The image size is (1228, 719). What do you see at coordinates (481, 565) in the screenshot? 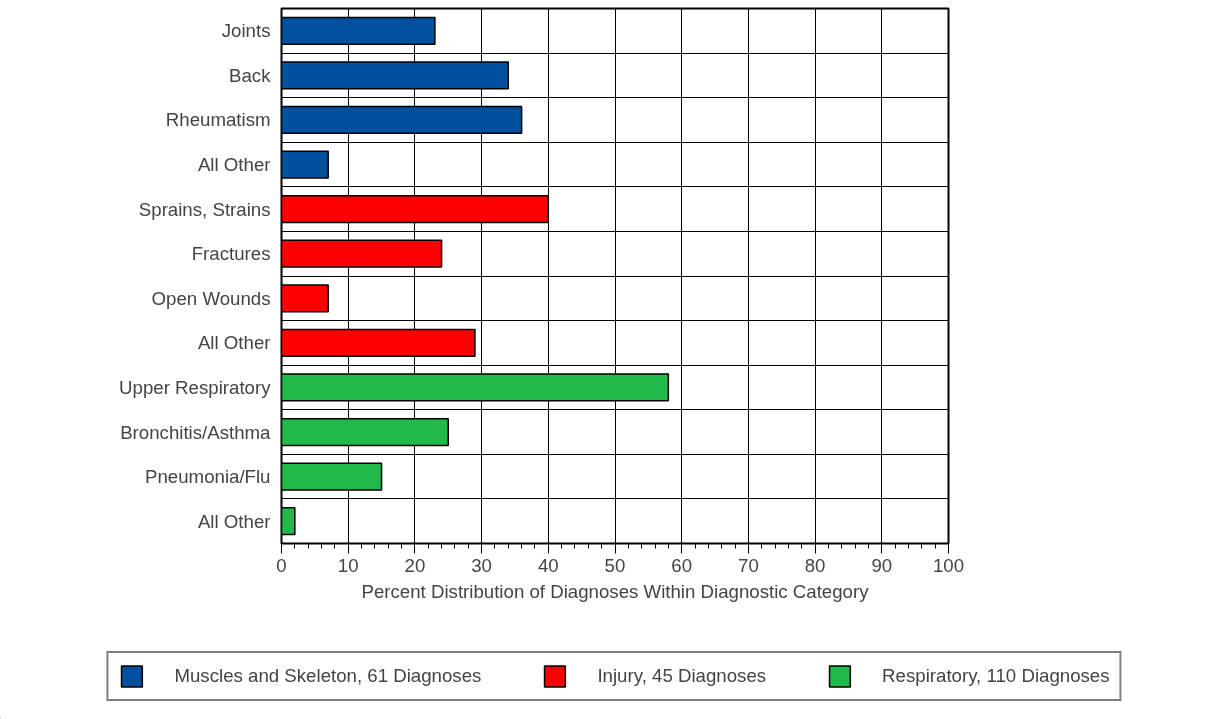
I see `x-tick-label: 30` at bounding box center [481, 565].